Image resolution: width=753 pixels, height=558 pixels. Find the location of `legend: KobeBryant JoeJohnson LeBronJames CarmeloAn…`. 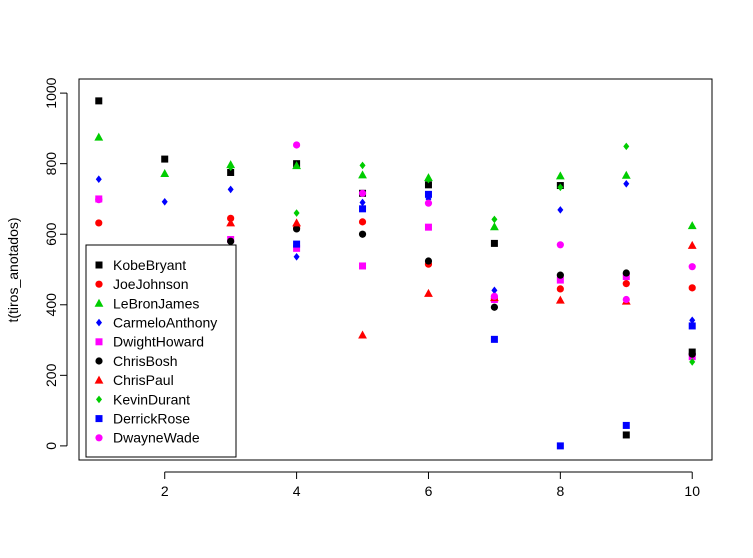

legend: KobeBryant JoeJohnson LeBronJames CarmeloAn… is located at coordinates (161, 351).